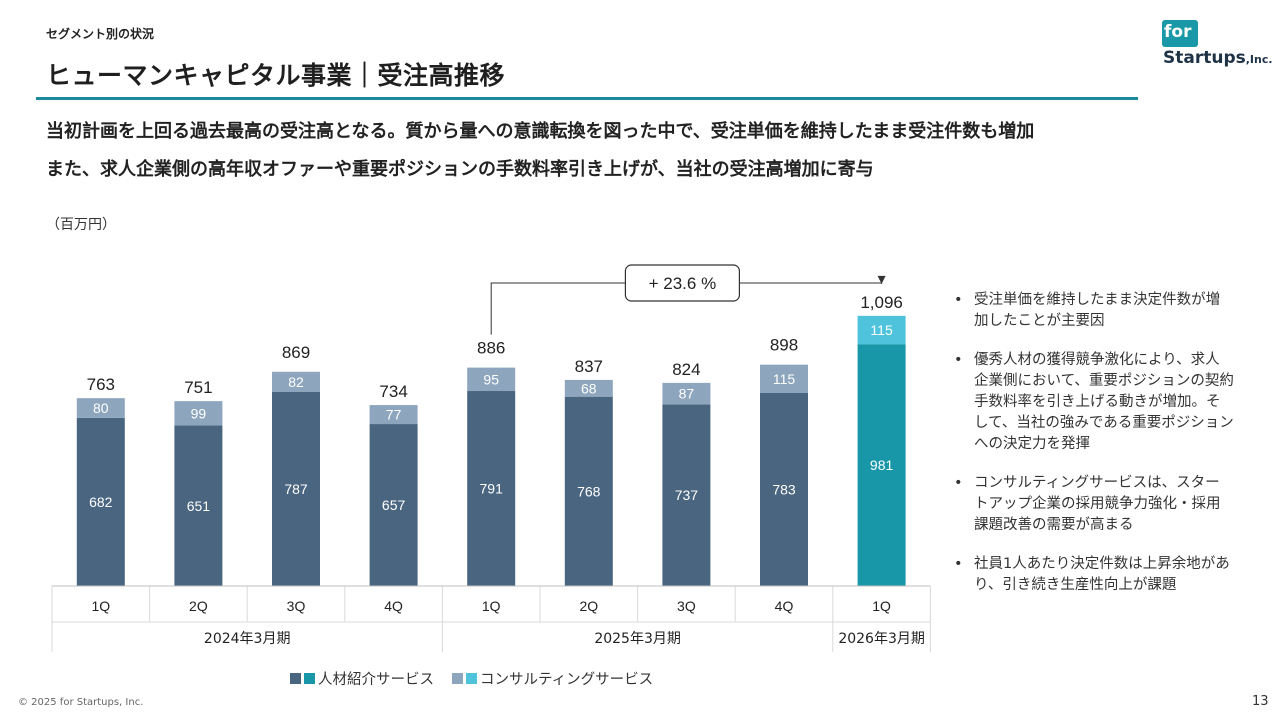 This screenshot has width=1280, height=720. What do you see at coordinates (1218, 58) in the screenshot?
I see `logo-word-startups: Startups,Inc.` at bounding box center [1218, 58].